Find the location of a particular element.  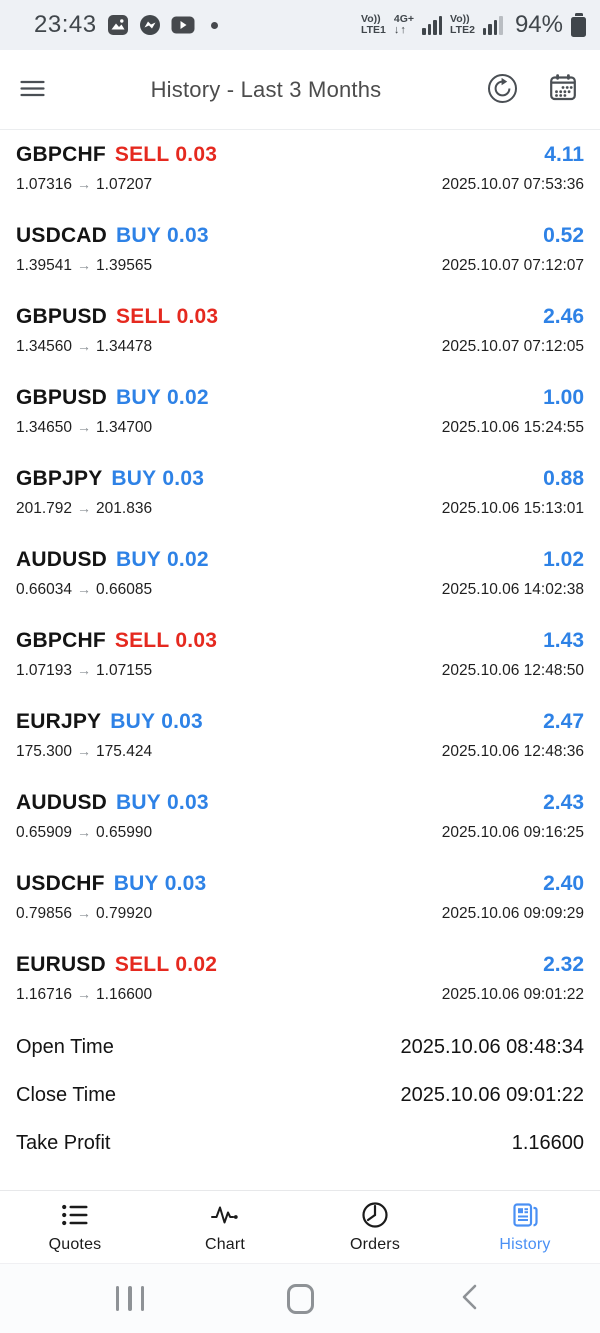

trade-headline: GBPCHF SELL 0.03 1.43 is located at coordinates (300, 641).